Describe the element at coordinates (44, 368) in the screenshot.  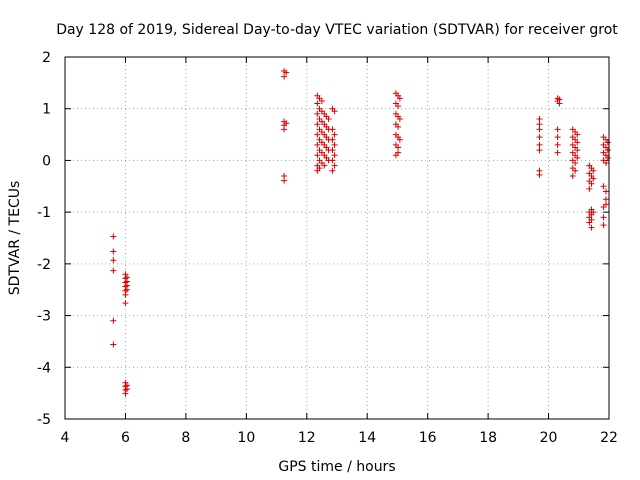
I see `y-tick-label: -4` at that location.